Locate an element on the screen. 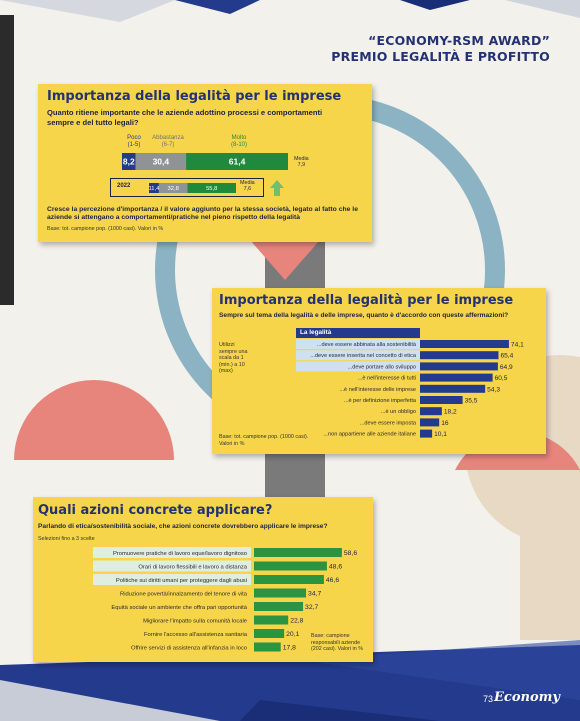 This screenshot has height=721, width=580. chart1-media-label: Media is located at coordinates (301, 159).